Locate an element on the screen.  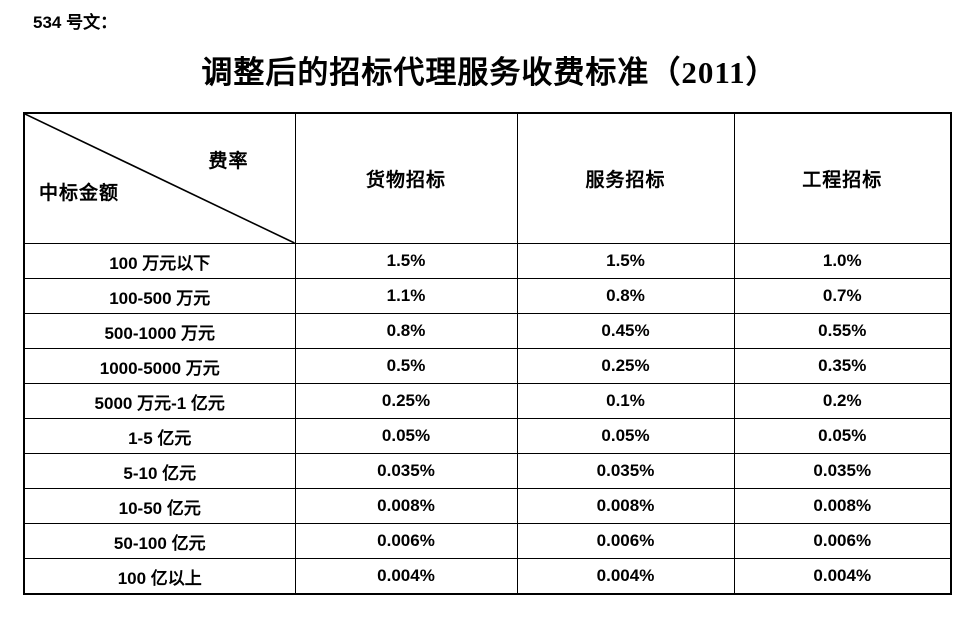
row-label-amount-range: 50-100 亿元 is located at coordinates (159, 541).